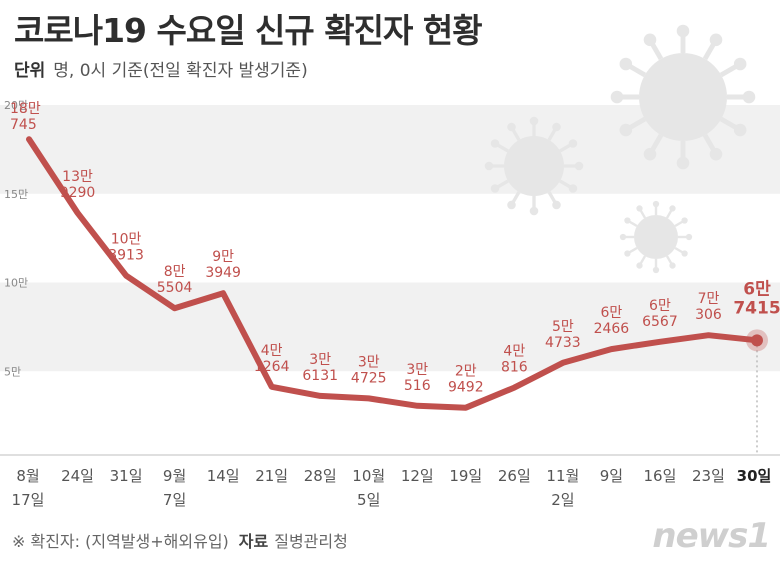 Image resolution: width=780 pixels, height=567 pixels. I want to click on data-label: 13만, so click(77, 177).